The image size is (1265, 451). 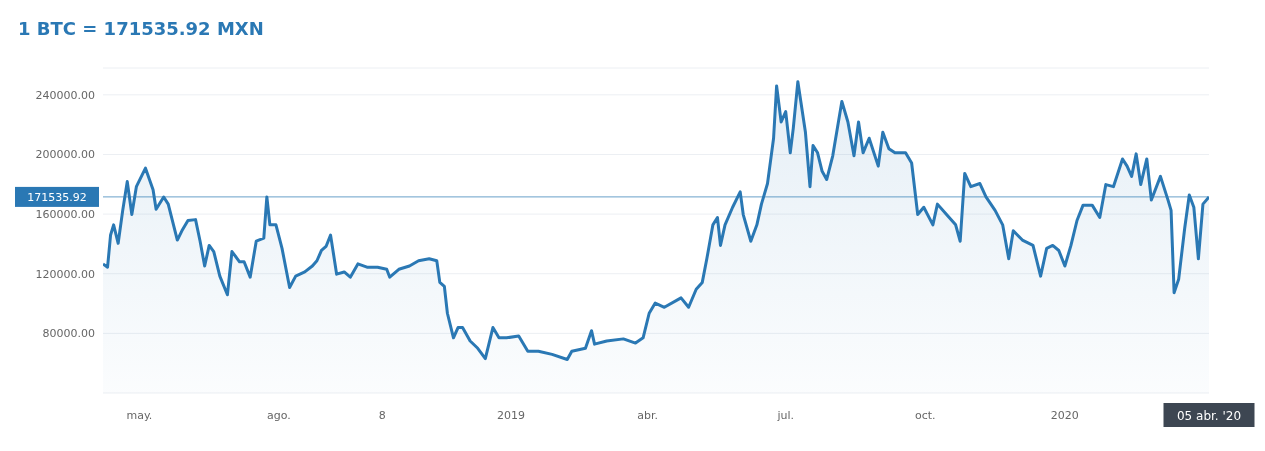 What do you see at coordinates (65, 215) in the screenshot?
I see `y-tick-label: 160000.00` at bounding box center [65, 215].